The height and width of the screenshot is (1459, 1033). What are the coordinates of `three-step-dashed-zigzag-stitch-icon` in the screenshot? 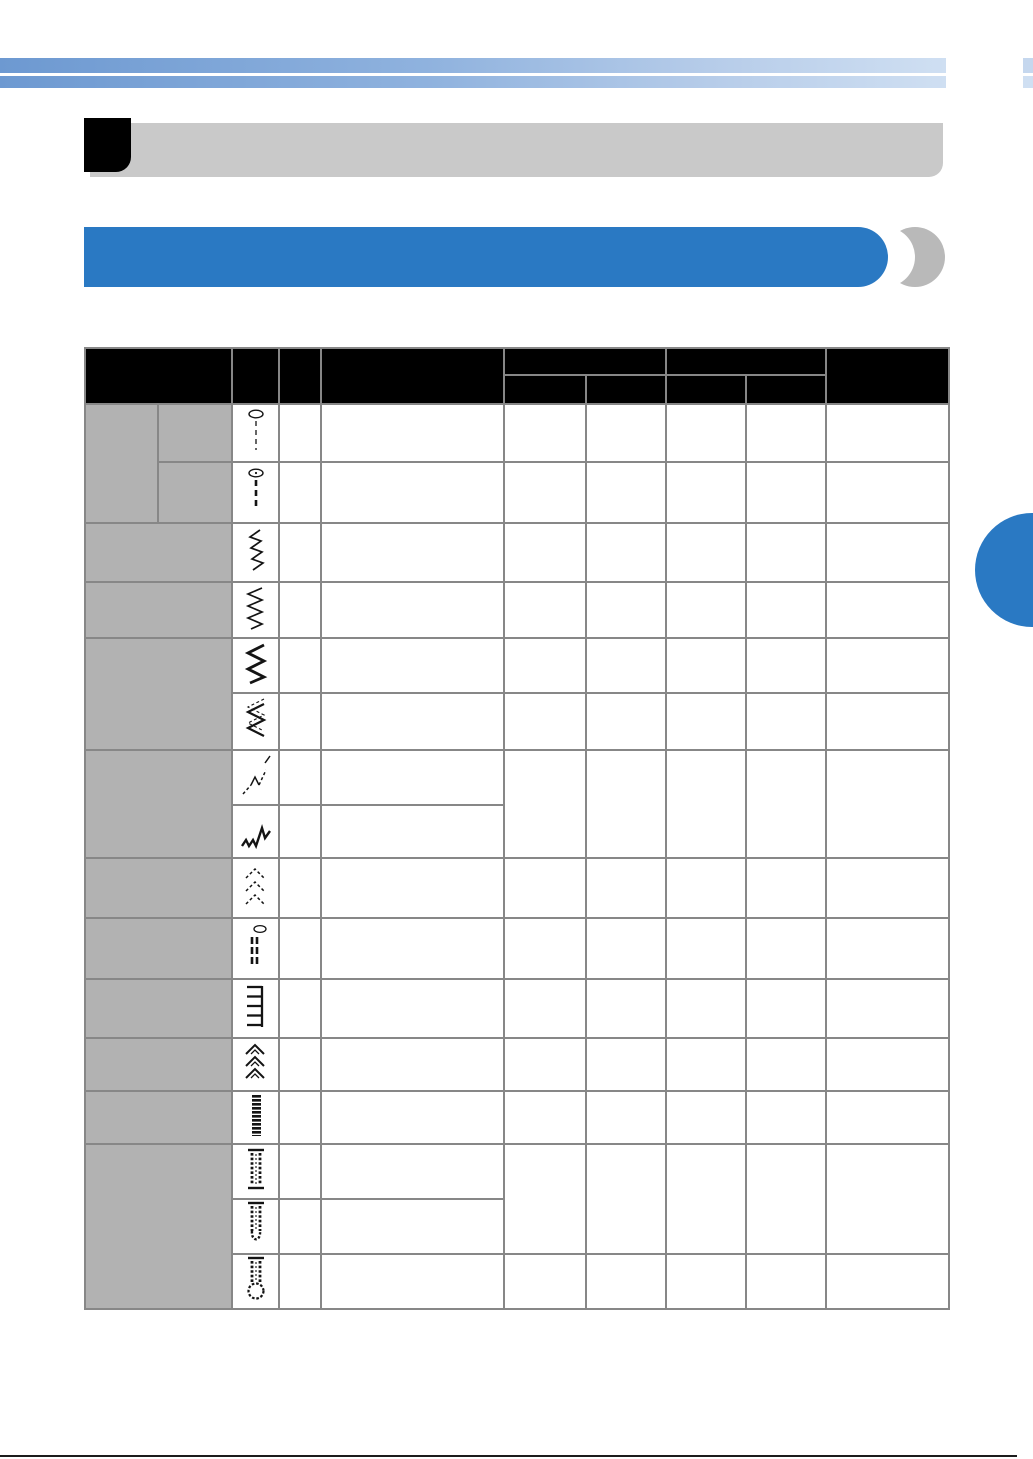 It's located at (256, 886).